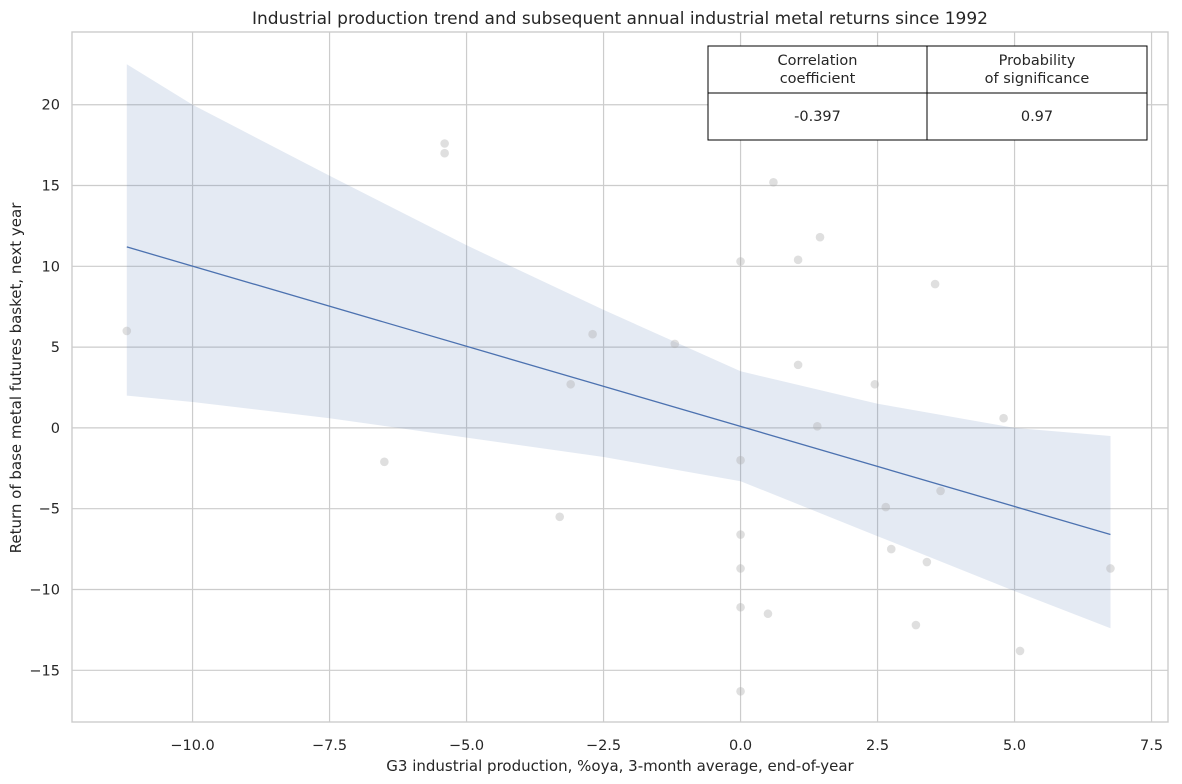 The height and width of the screenshot is (784, 1182). Describe the element at coordinates (51, 267) in the screenshot. I see `y-tick-label: 10` at that location.